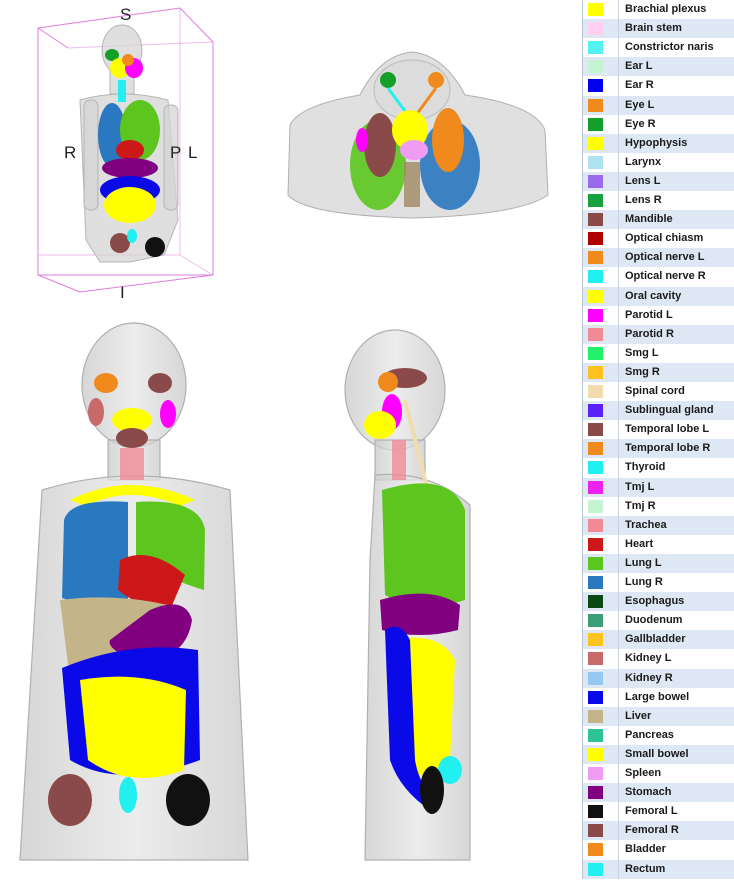 This screenshot has width=734, height=884. I want to click on legend-label: Tmj L, so click(640, 486).